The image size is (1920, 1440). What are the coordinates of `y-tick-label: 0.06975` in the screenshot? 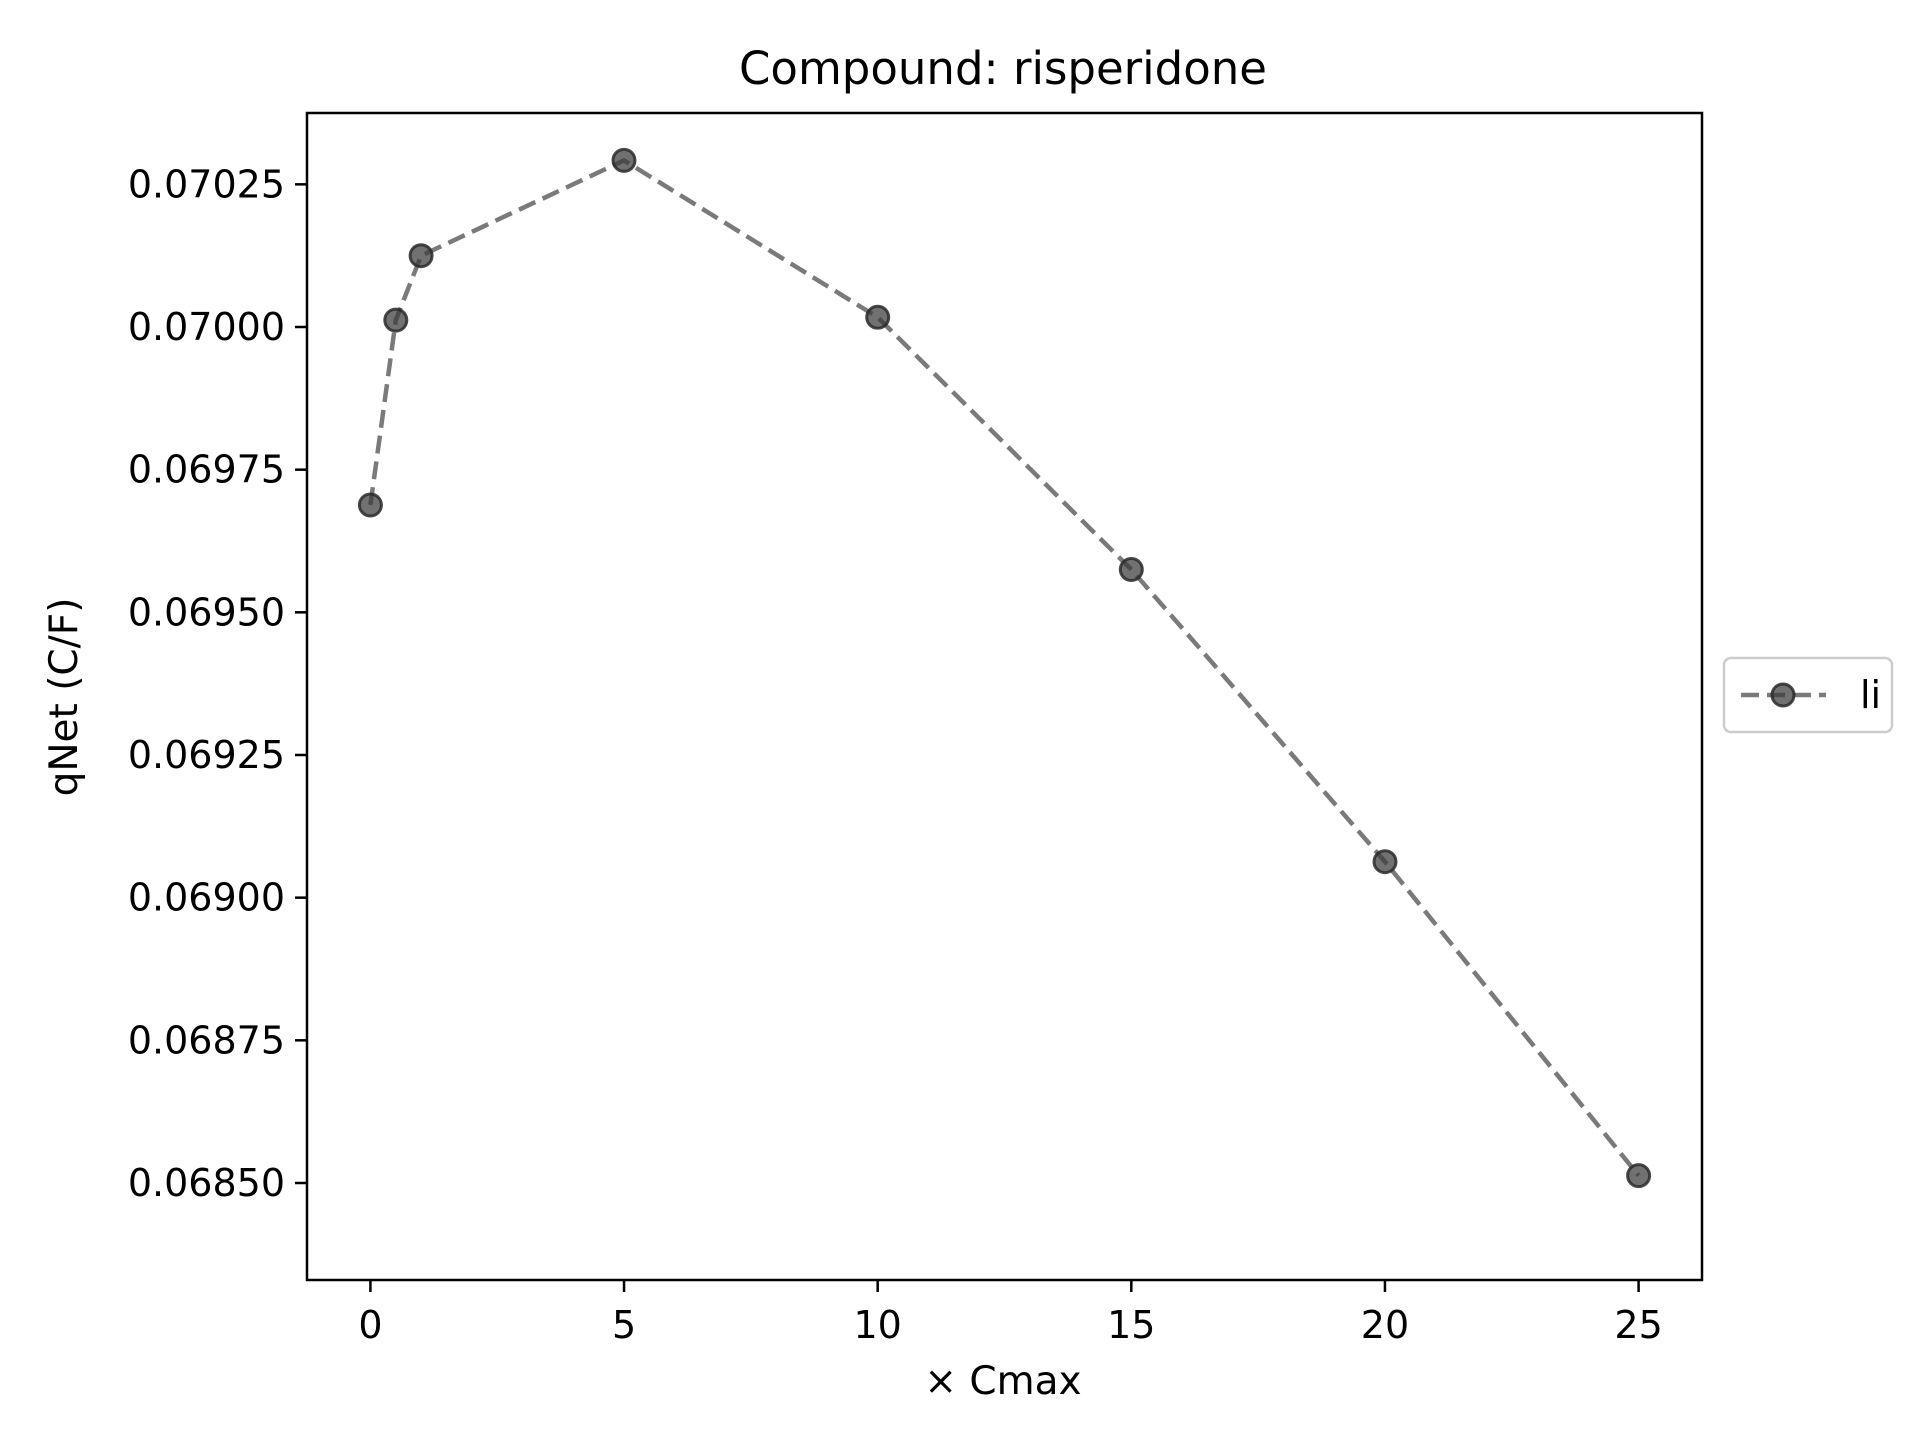 It's located at (206, 470).